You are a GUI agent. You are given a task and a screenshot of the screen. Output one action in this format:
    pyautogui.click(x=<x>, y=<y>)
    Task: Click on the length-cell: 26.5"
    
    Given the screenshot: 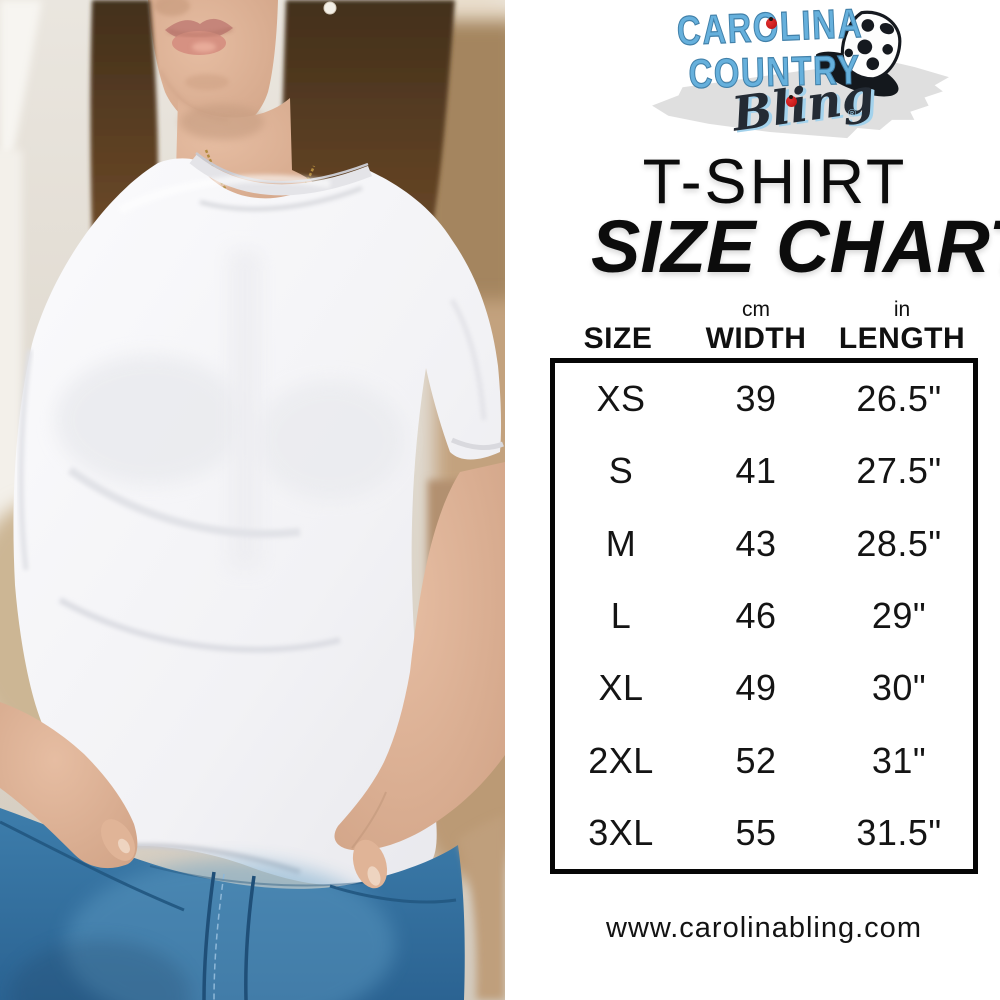 What is the action you would take?
    pyautogui.click(x=899, y=399)
    